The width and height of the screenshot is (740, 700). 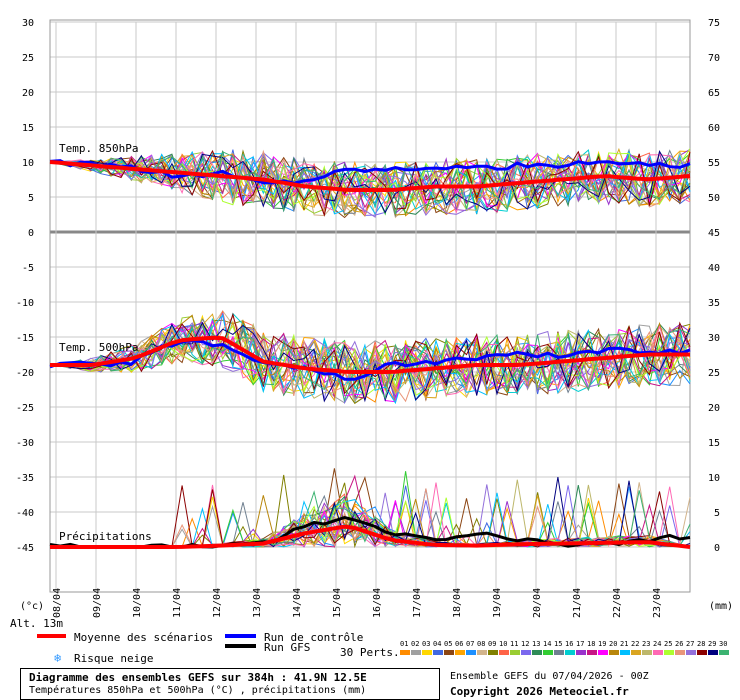 What do you see at coordinates (31, 233) in the screenshot?
I see `left-tick-label: 0` at bounding box center [31, 233].